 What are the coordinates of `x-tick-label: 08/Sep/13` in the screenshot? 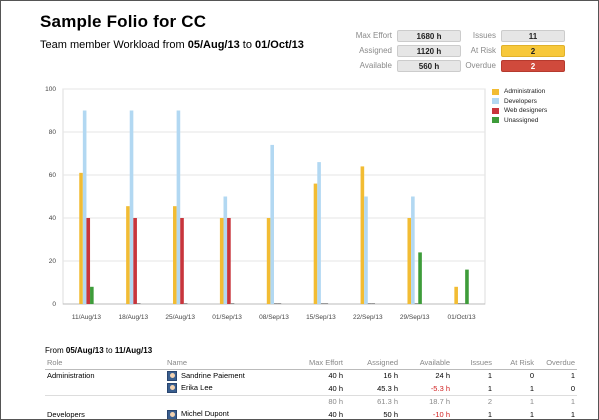 It's located at (274, 317).